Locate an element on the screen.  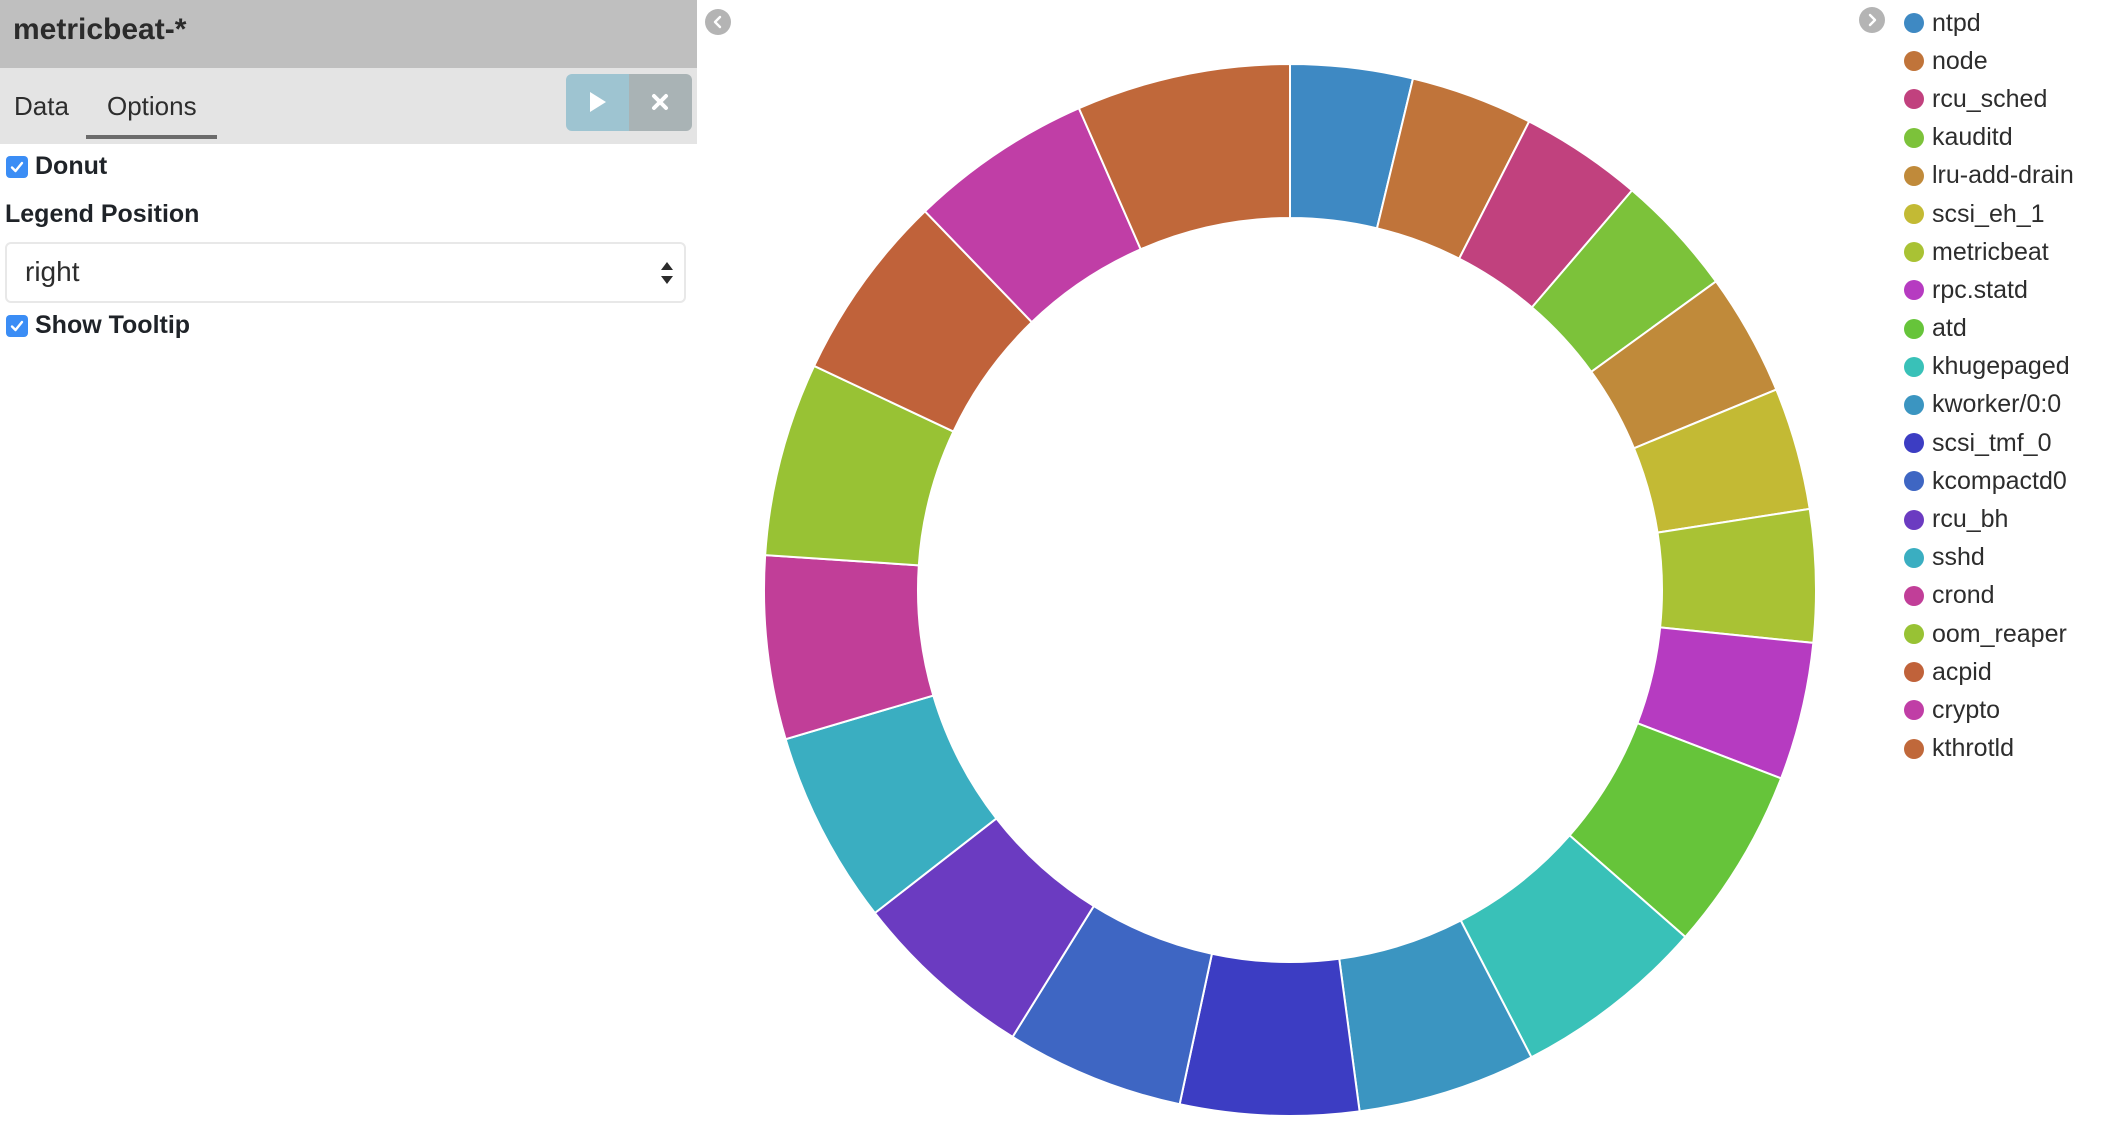
donut-slice-kthrotld is located at coordinates (1184, 156).